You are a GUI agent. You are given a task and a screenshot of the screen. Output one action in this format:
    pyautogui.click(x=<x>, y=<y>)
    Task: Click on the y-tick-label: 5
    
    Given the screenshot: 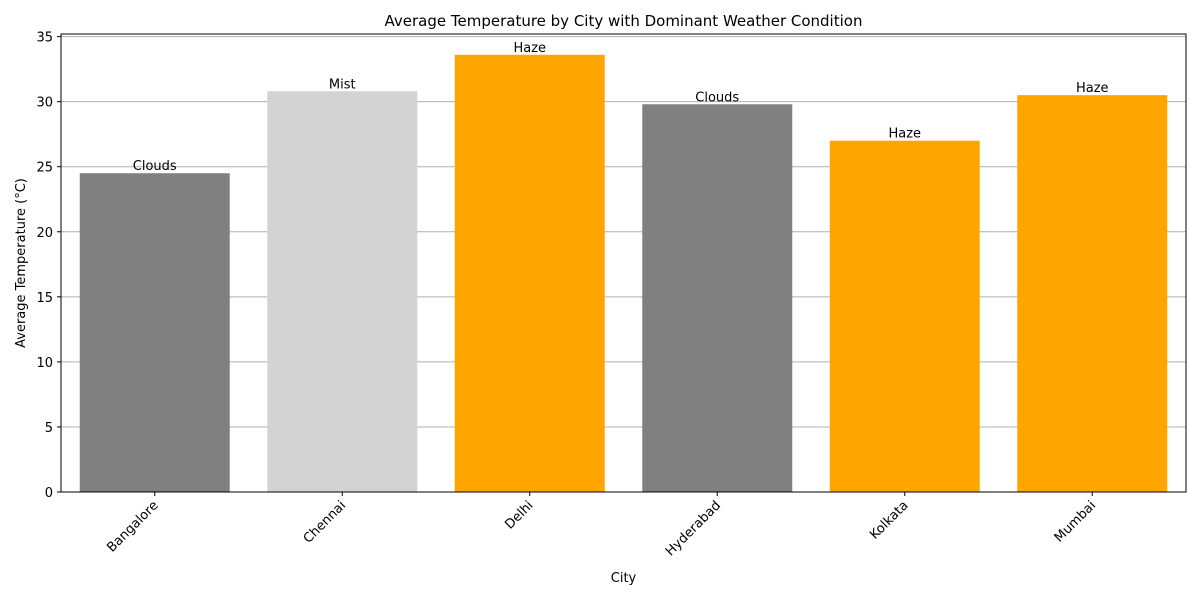 What is the action you would take?
    pyautogui.click(x=49, y=428)
    